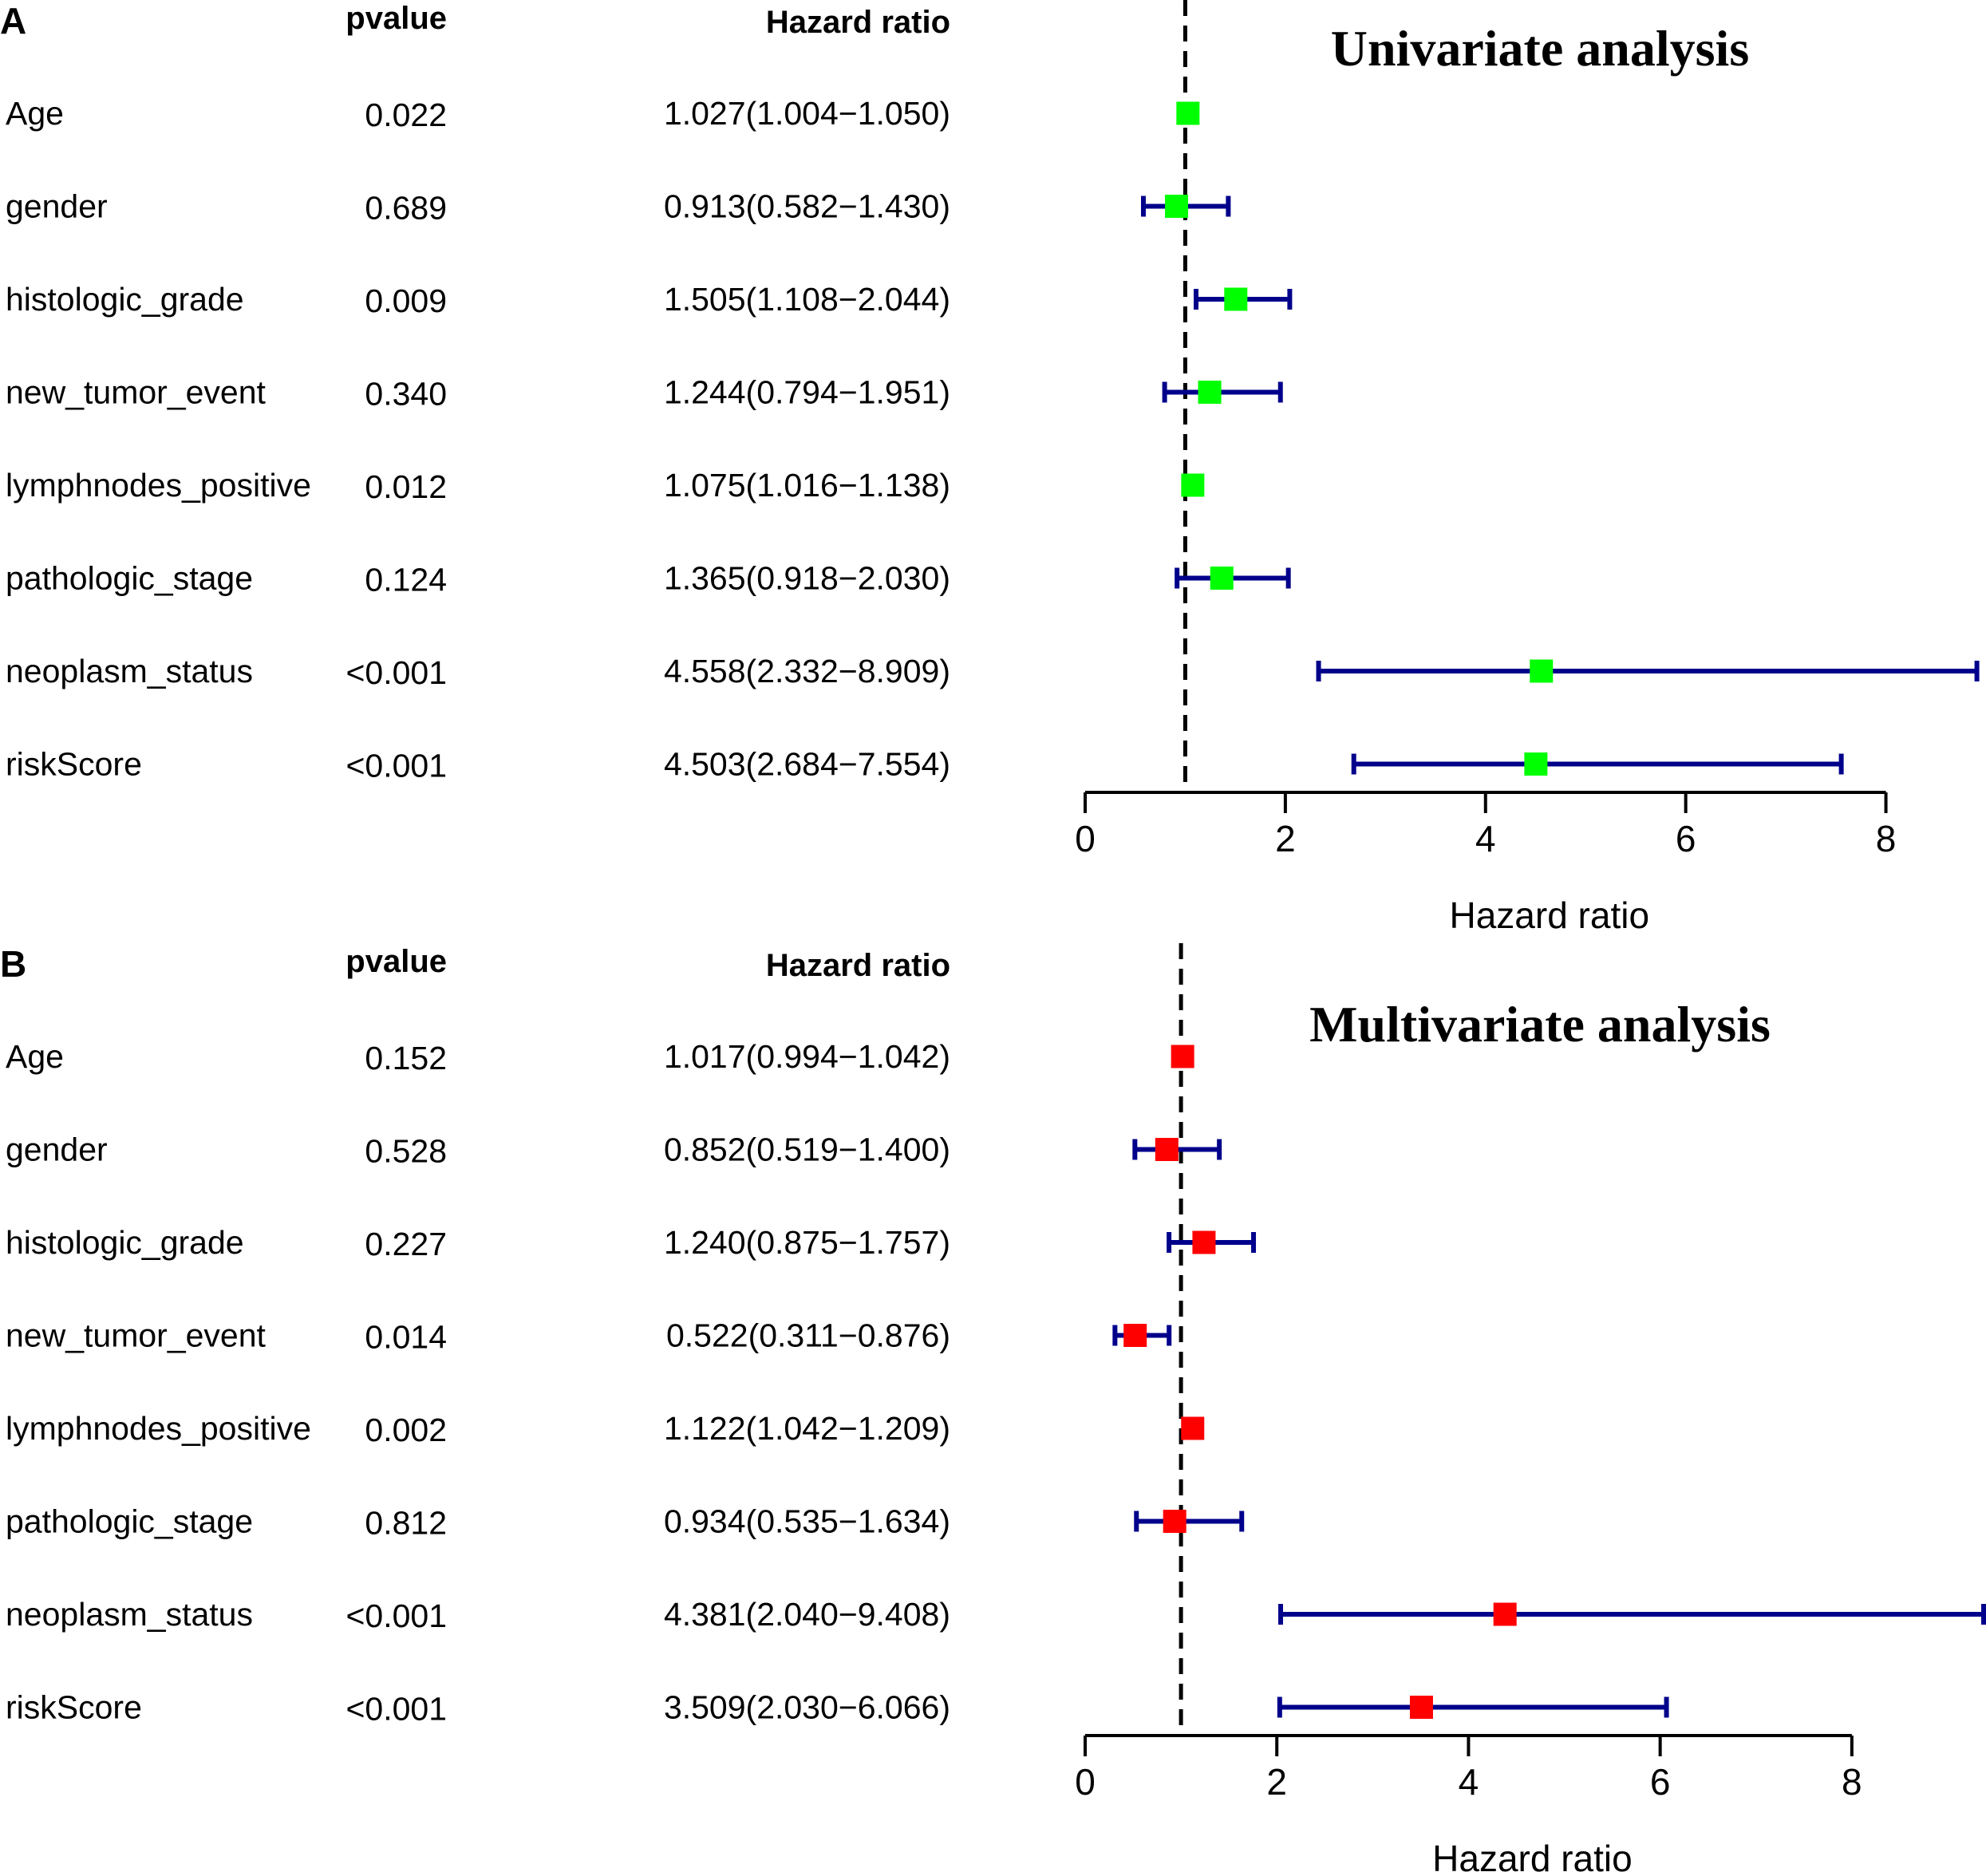 The width and height of the screenshot is (1986, 1876). What do you see at coordinates (807, 485) in the screenshot?
I see `row-lymphnodes-positive-hr-text: 1.075(1.016−1.138)` at bounding box center [807, 485].